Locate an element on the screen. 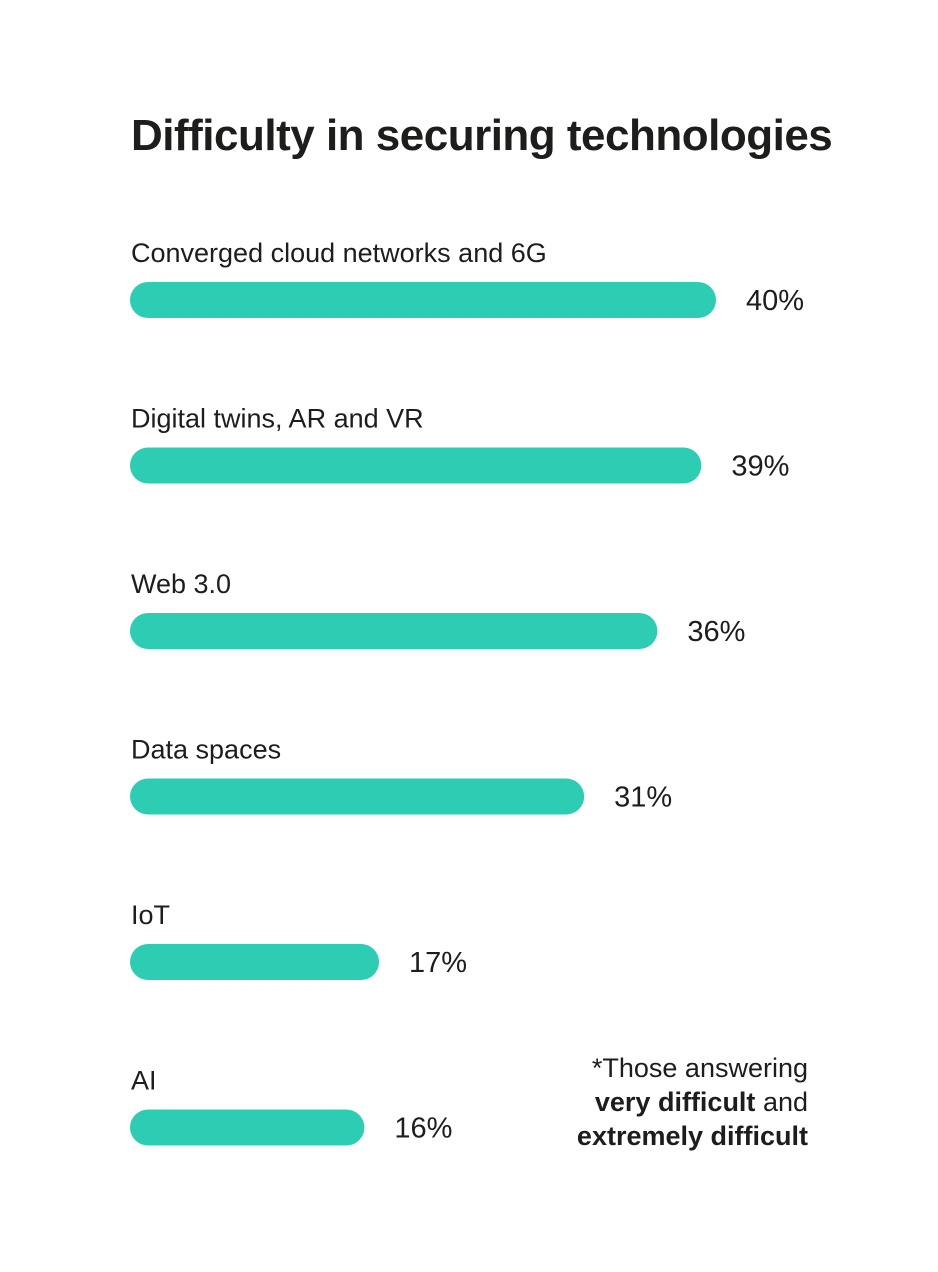  value-label: 40% is located at coordinates (775, 301).